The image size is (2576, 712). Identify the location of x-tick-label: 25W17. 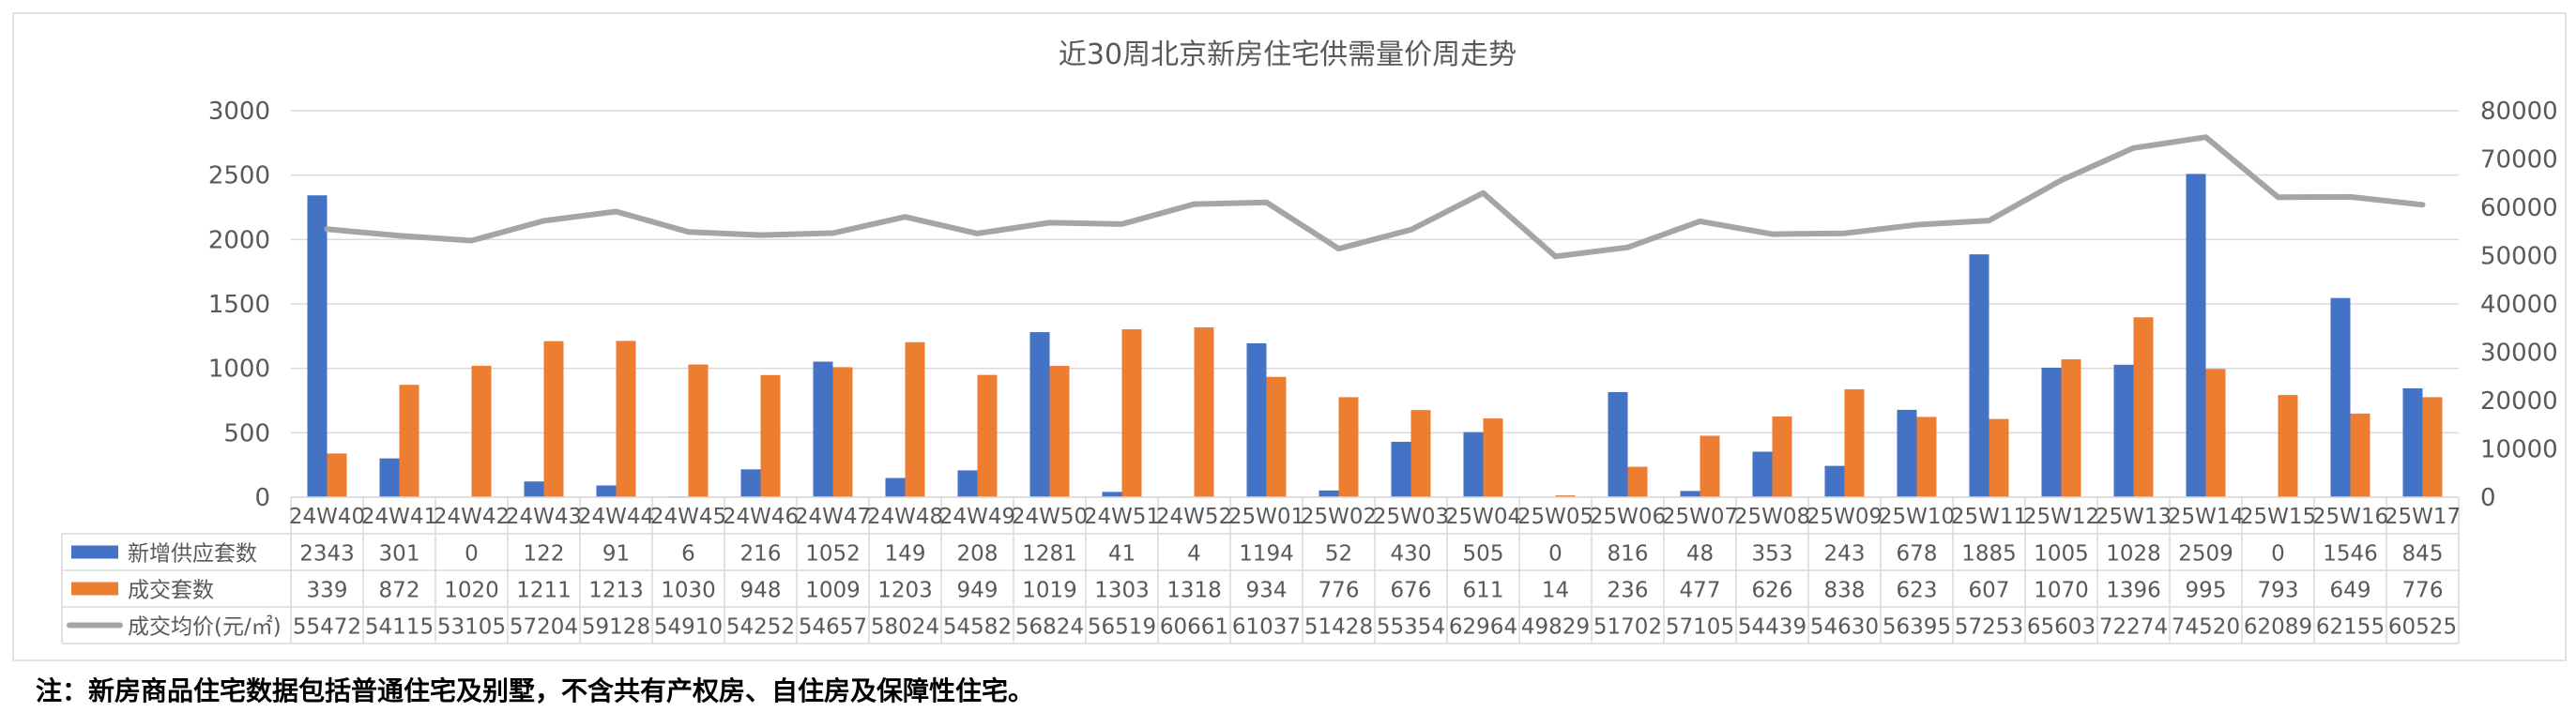
(2423, 517).